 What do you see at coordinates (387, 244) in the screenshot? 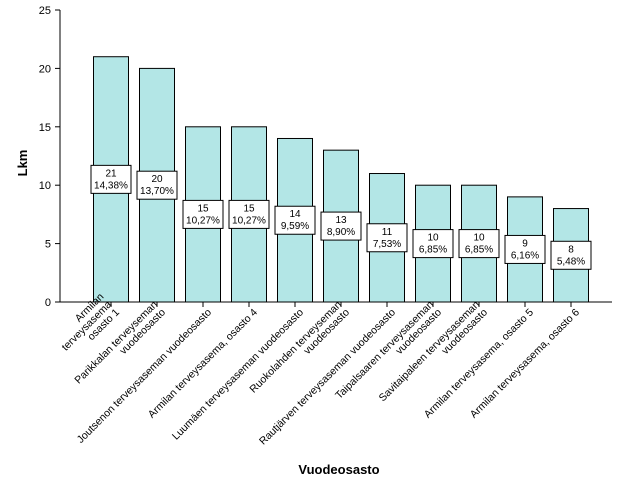
I see `data-label: 7,53%` at bounding box center [387, 244].